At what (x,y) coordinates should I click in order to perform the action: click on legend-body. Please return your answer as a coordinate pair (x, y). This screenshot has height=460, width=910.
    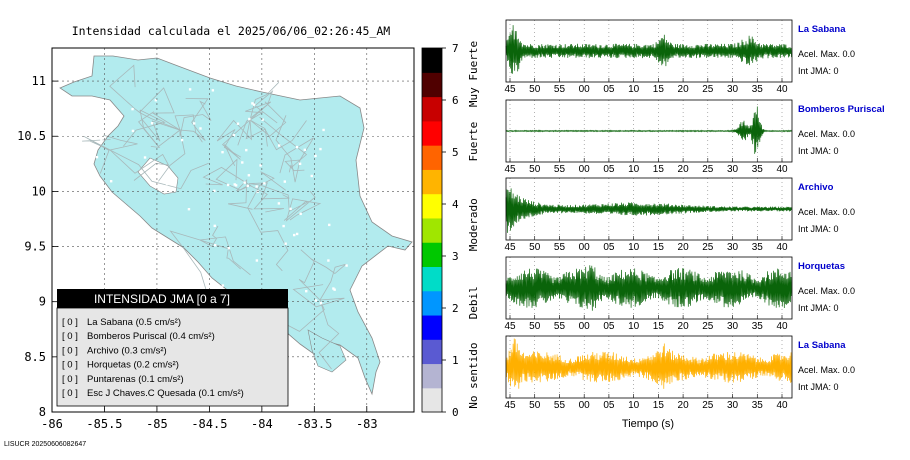
    Looking at the image, I should click on (172, 357).